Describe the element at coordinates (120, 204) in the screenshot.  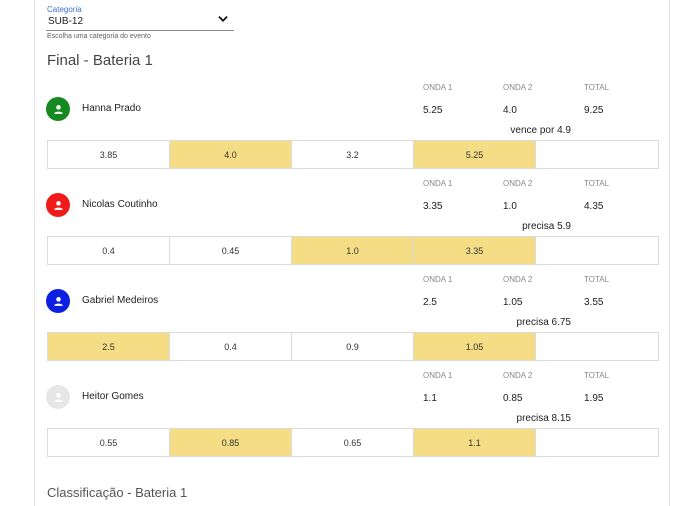
I see `athlete-name: Nicolas Coutinho` at that location.